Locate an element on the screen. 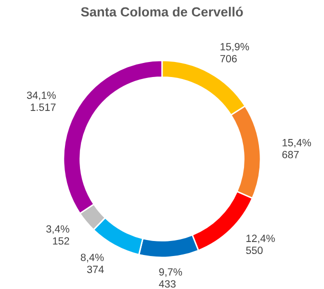 The image size is (324, 289). chart-title: Santa Coloma de Cervelló is located at coordinates (161, 11).